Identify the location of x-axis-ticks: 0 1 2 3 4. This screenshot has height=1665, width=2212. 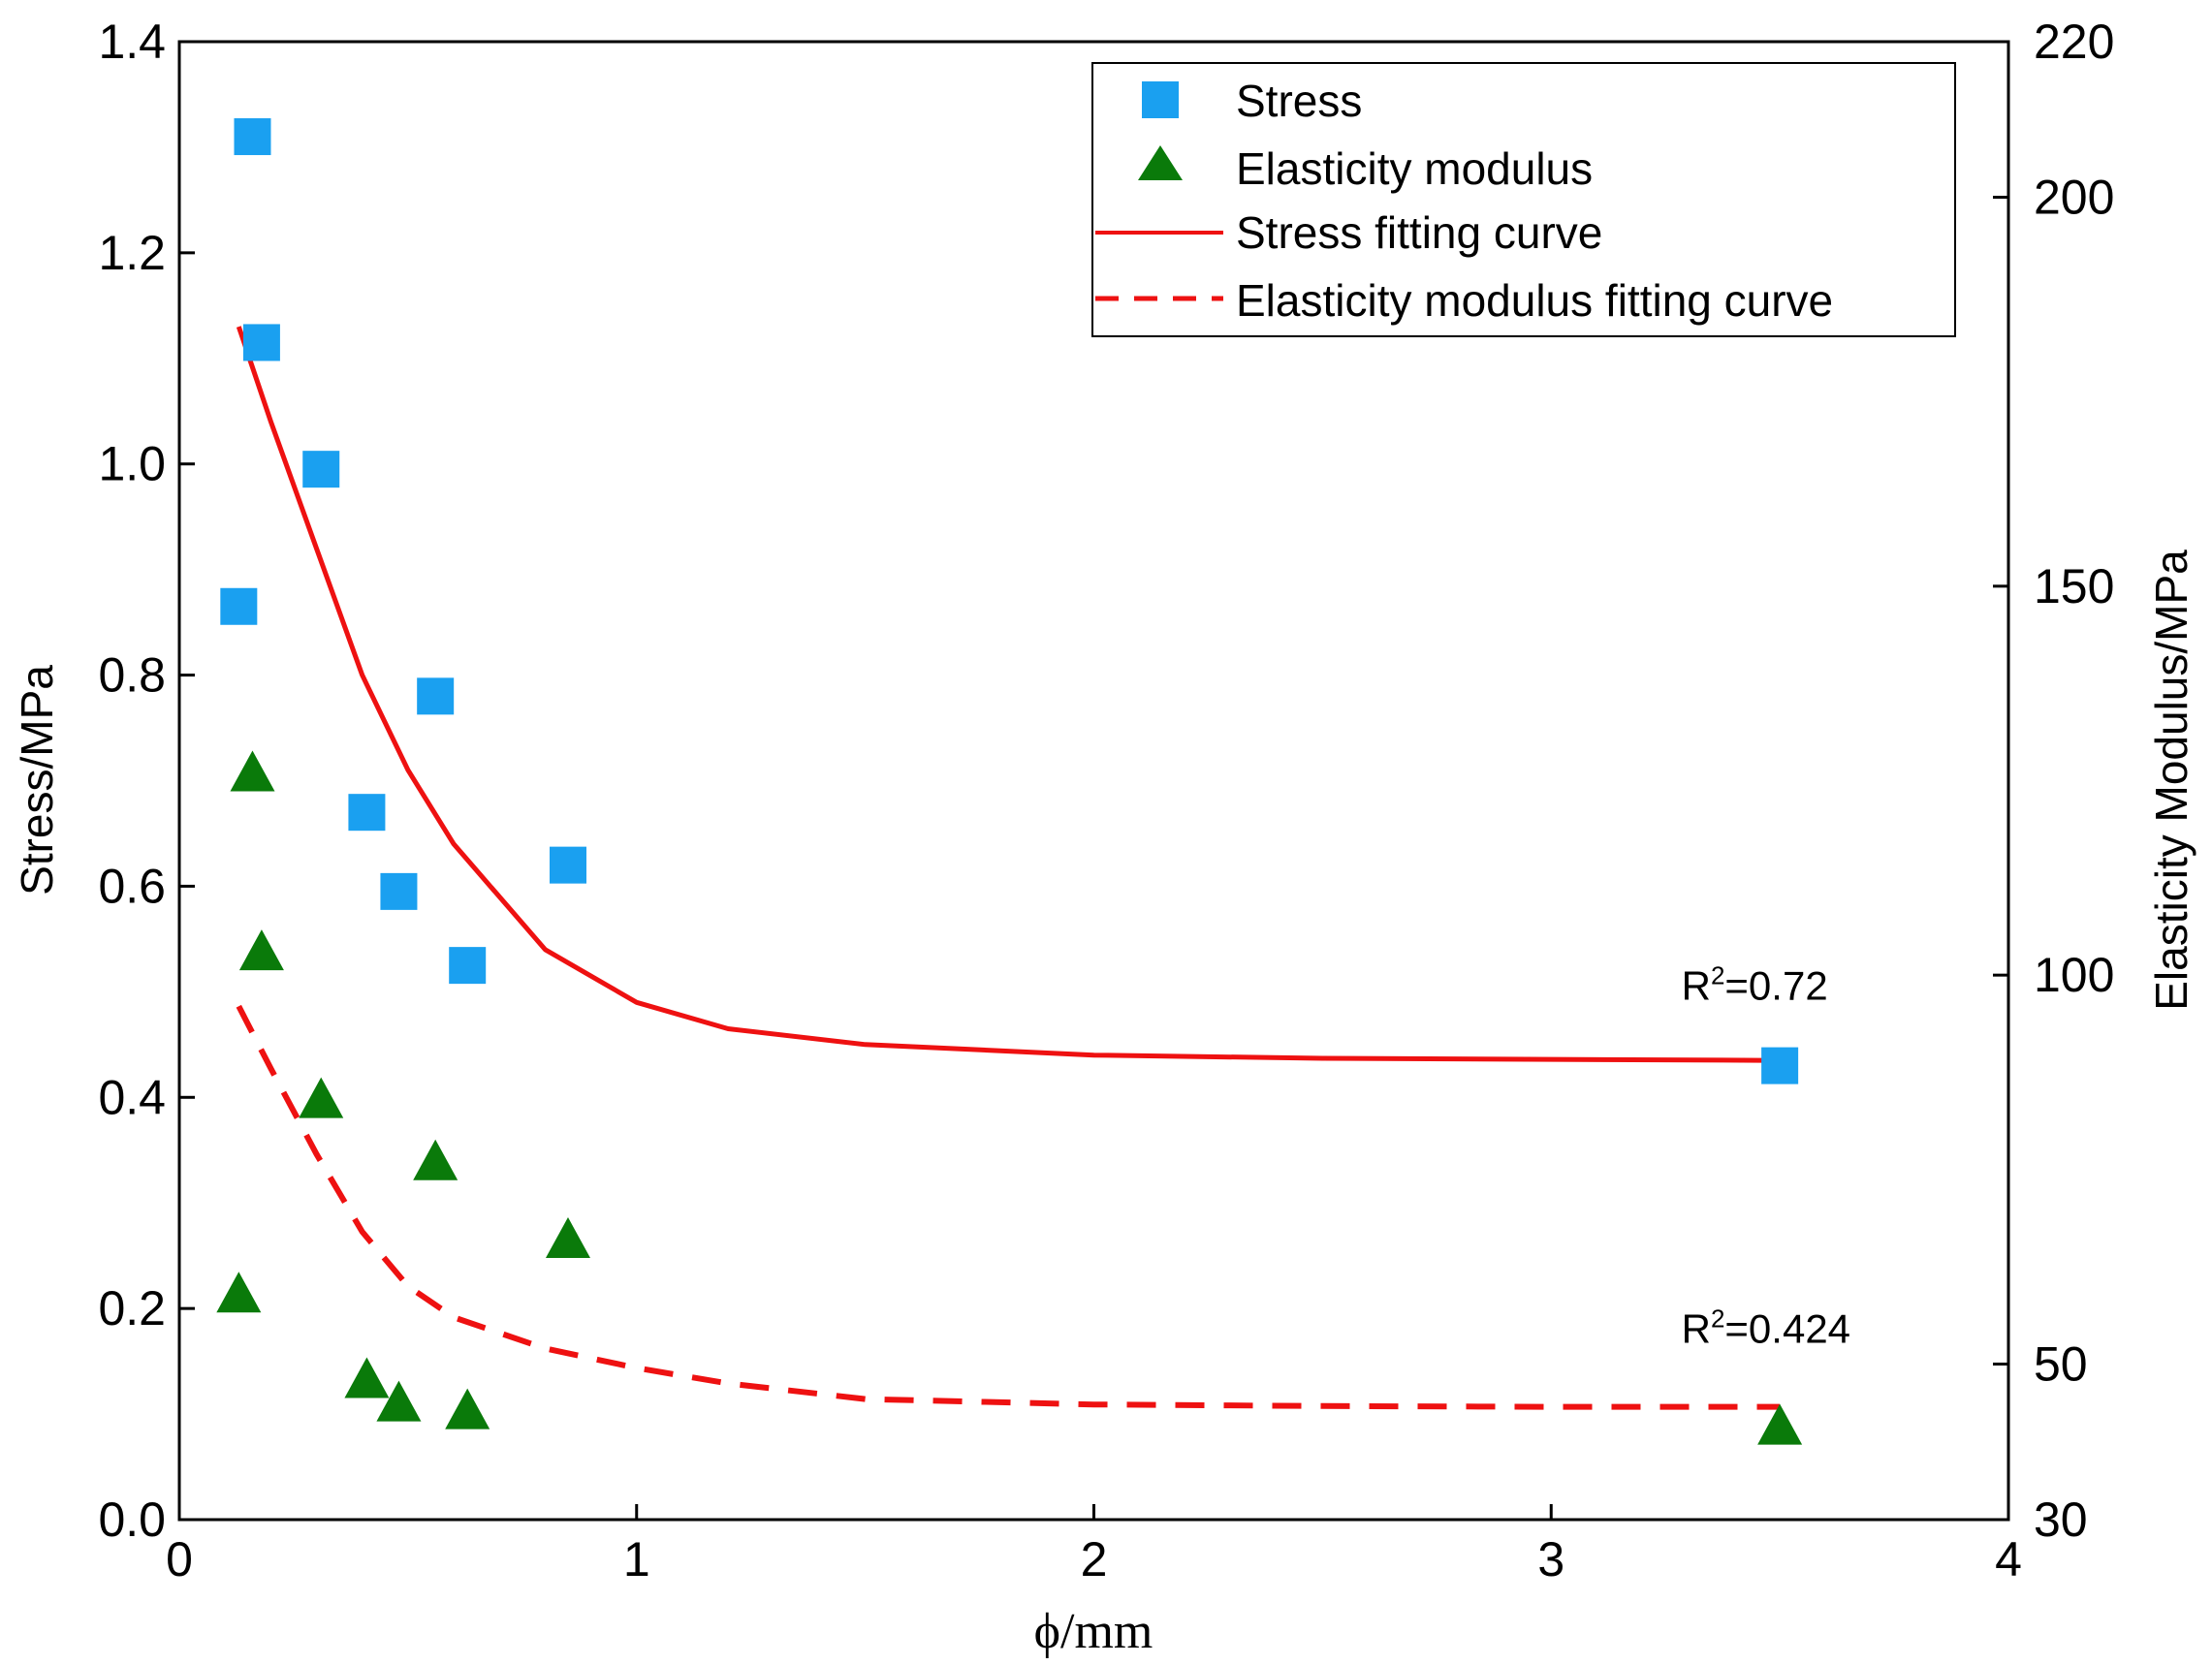
(1094, 1545).